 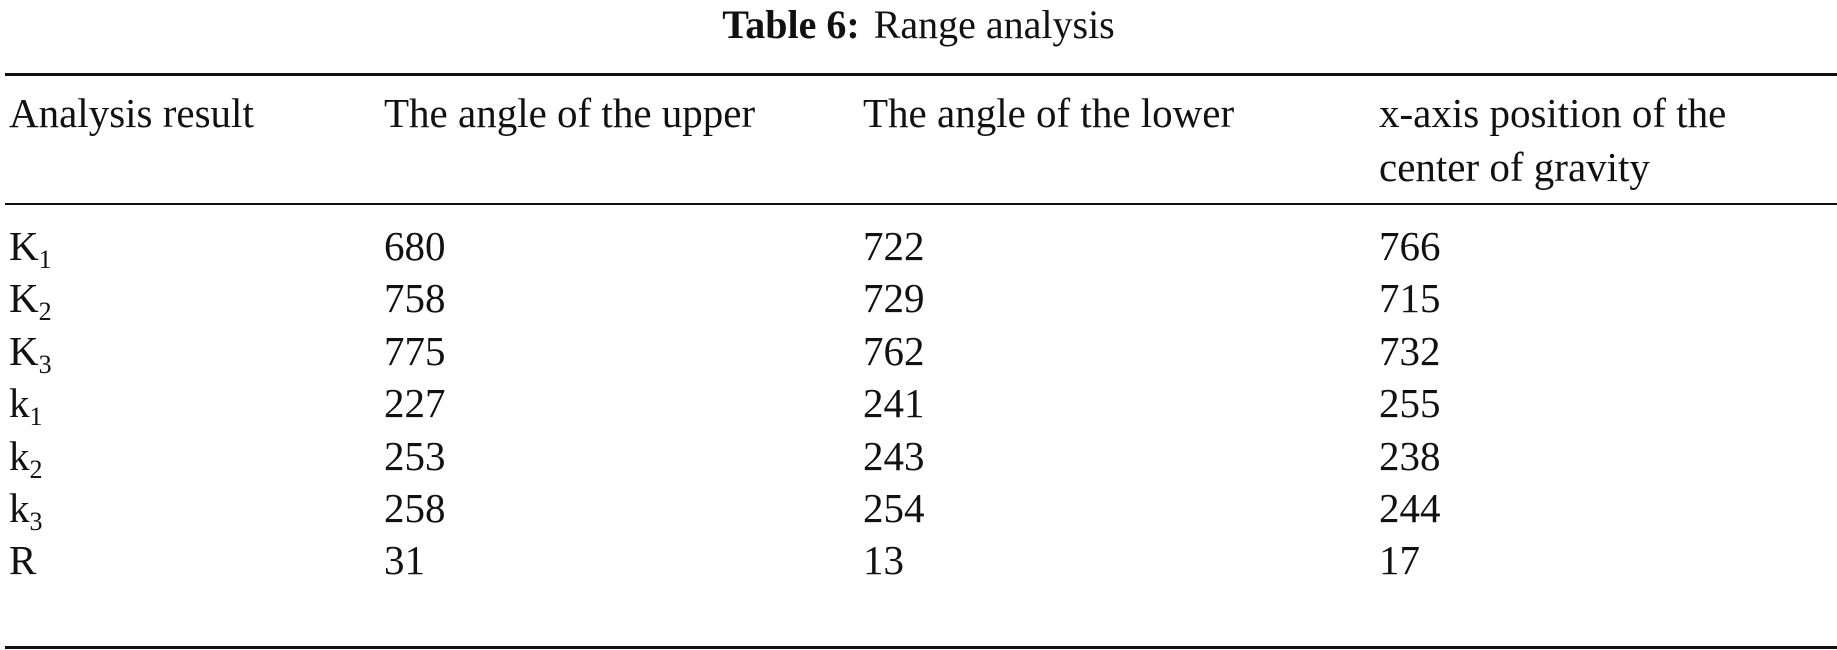 I want to click on table-cell: 715, so click(x=1410, y=298).